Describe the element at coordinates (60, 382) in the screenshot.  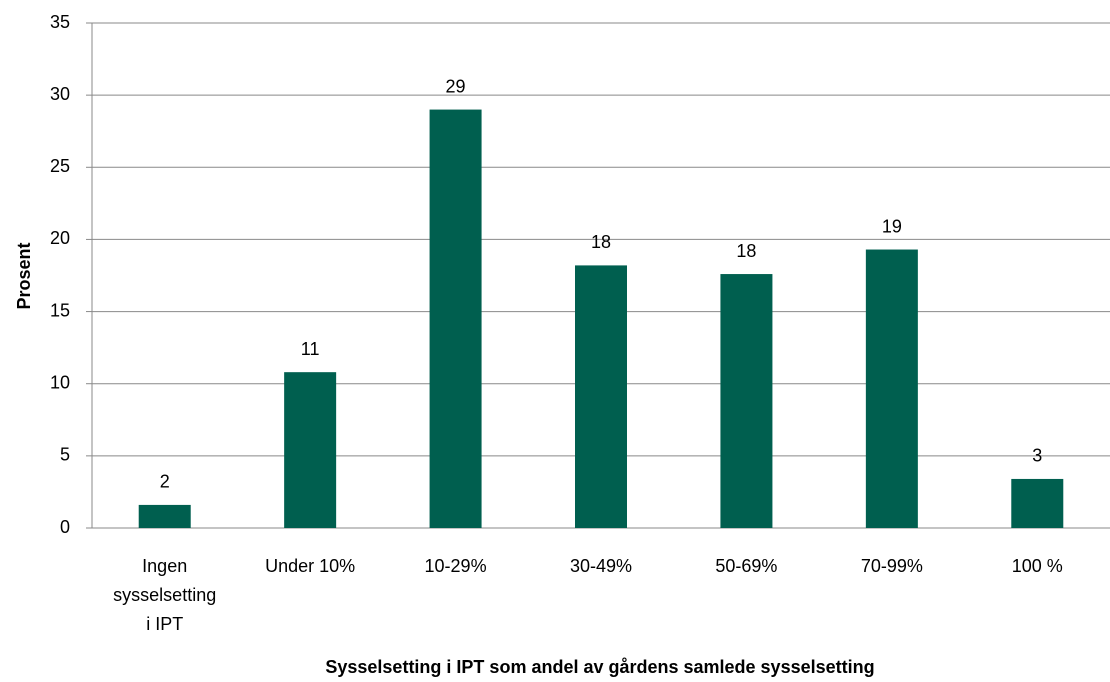
I see `y-tick-label: 10` at that location.